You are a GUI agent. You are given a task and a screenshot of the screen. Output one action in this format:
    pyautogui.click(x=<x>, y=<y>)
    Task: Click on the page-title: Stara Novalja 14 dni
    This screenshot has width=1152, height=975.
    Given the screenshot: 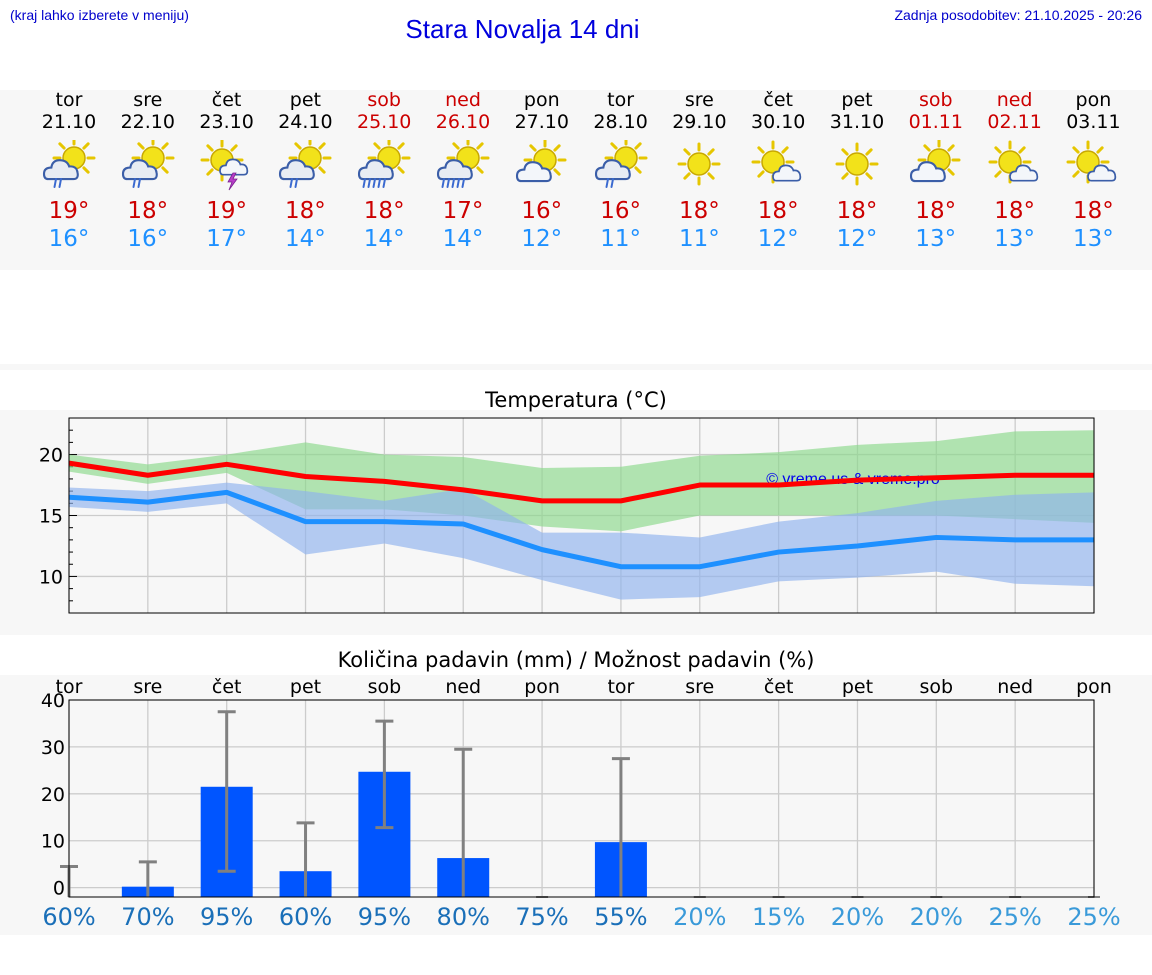 What is the action you would take?
    pyautogui.click(x=522, y=29)
    